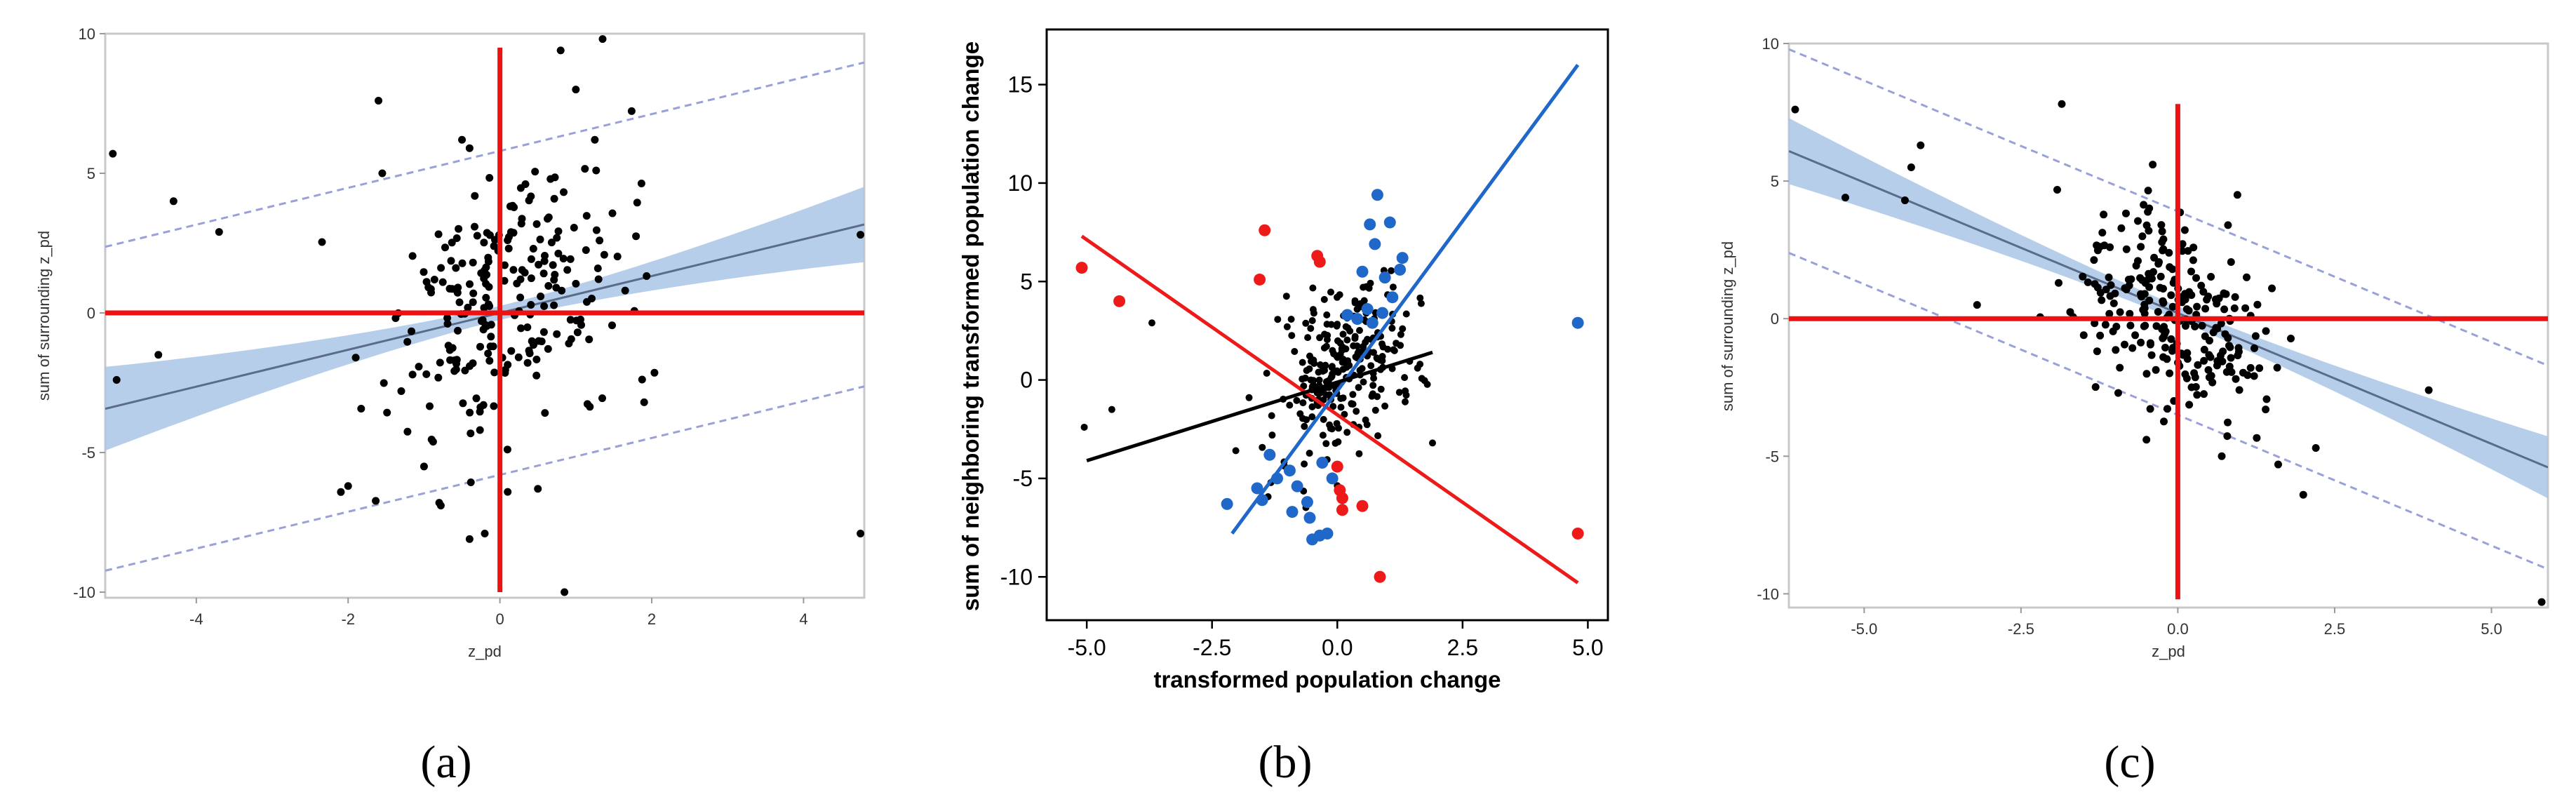 This screenshot has width=2576, height=804. Describe the element at coordinates (1087, 647) in the screenshot. I see `x-tick-label: -5.0` at that location.